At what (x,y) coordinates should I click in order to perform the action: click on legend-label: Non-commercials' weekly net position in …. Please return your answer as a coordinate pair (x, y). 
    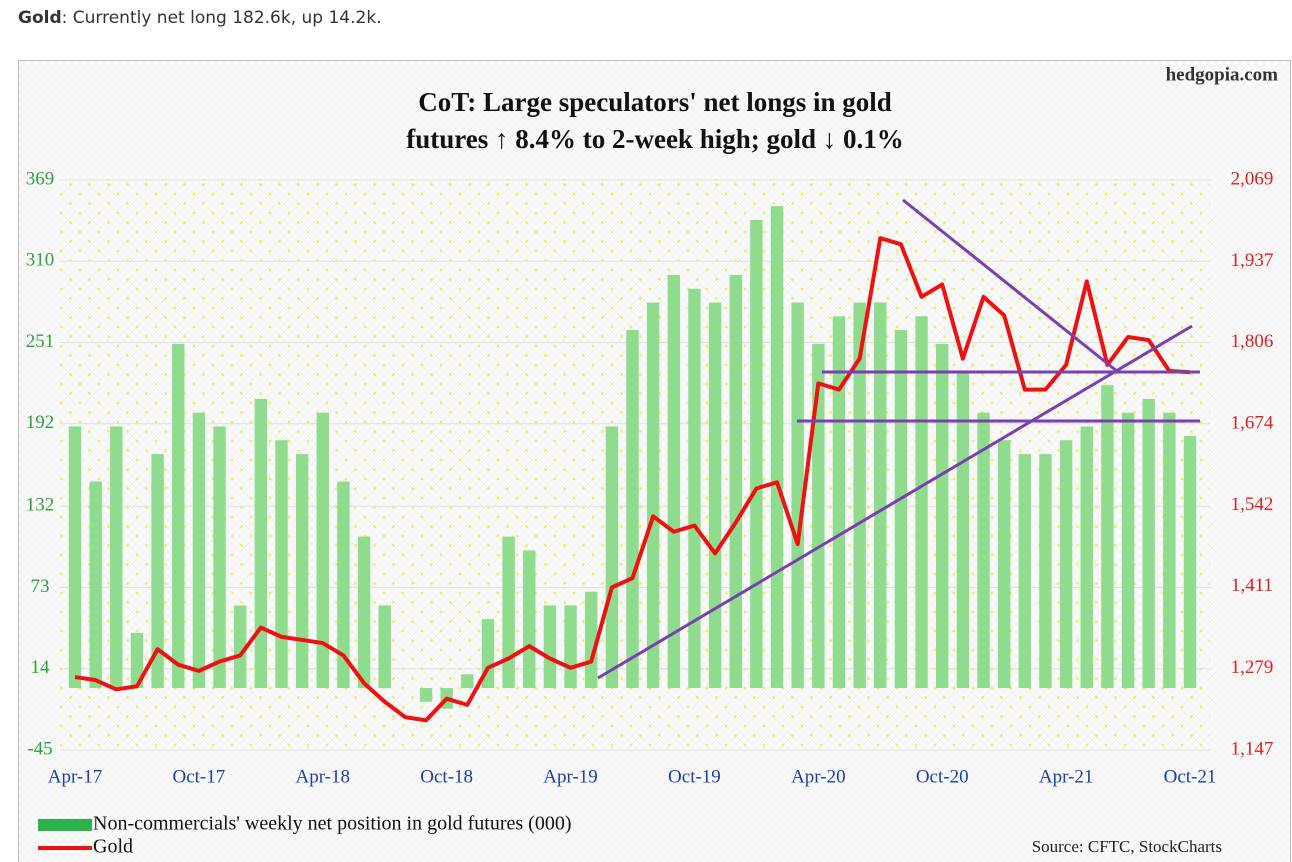
    Looking at the image, I should click on (332, 824).